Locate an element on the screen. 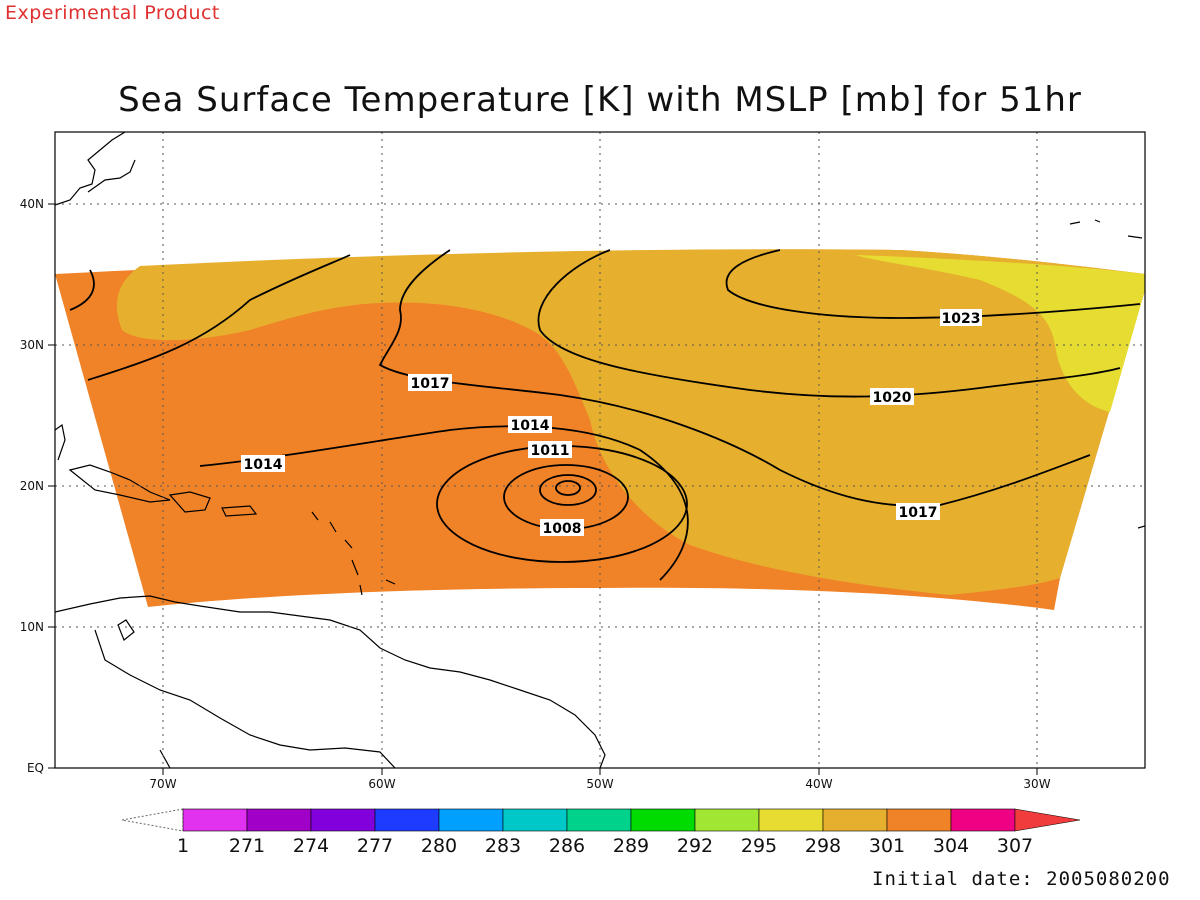  isobar-label-1020: 1020 is located at coordinates (892, 397).